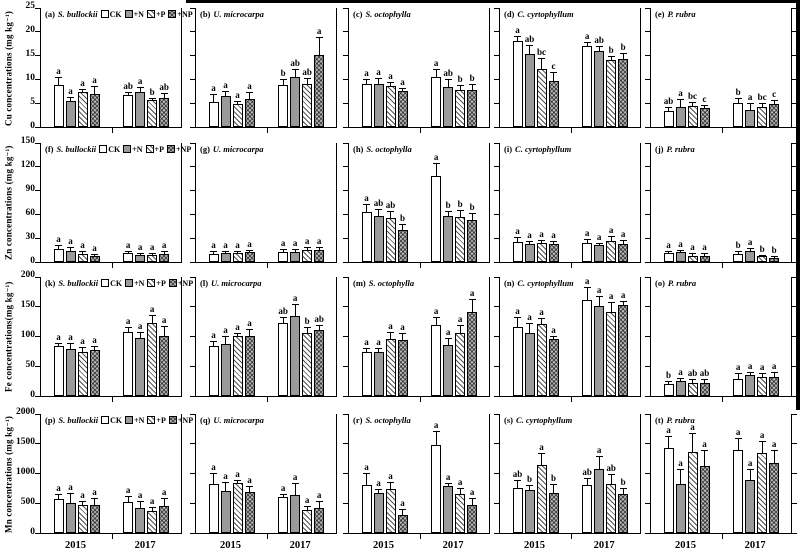 Image resolution: width=800 pixels, height=554 pixels. Describe the element at coordinates (32, 261) in the screenshot. I see `y-tick-label: 0` at that location.